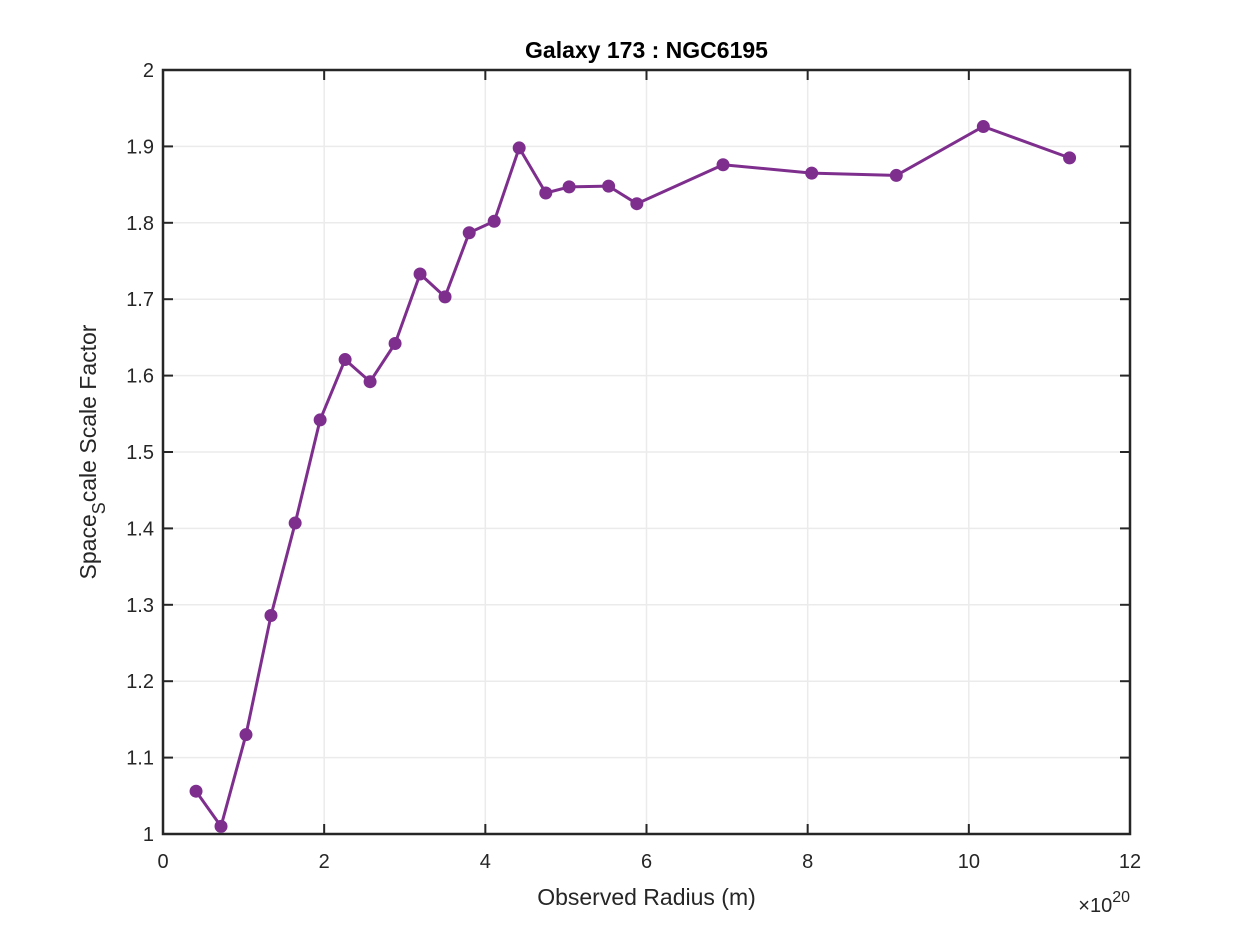 This screenshot has height=943, width=1250. Describe the element at coordinates (148, 71) in the screenshot. I see `y-tick-label: 2` at that location.